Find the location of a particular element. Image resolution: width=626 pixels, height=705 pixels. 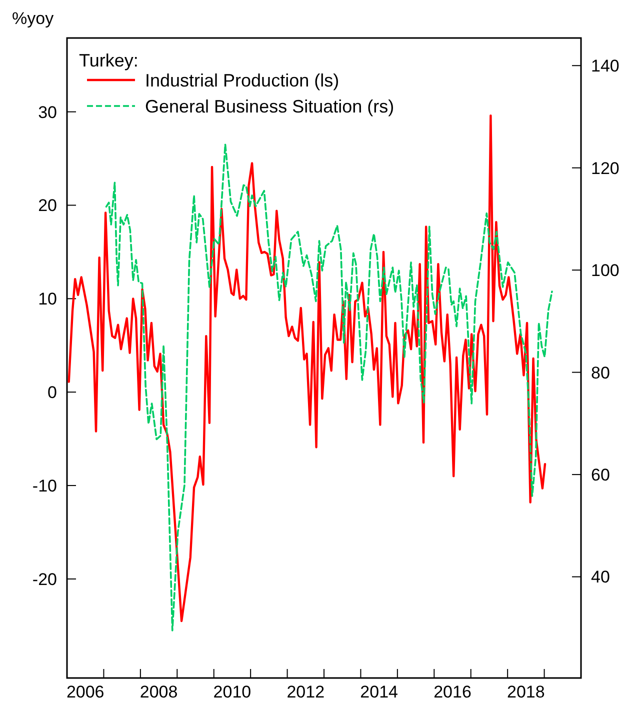

y2-tick-label: 60 is located at coordinates (600, 475).